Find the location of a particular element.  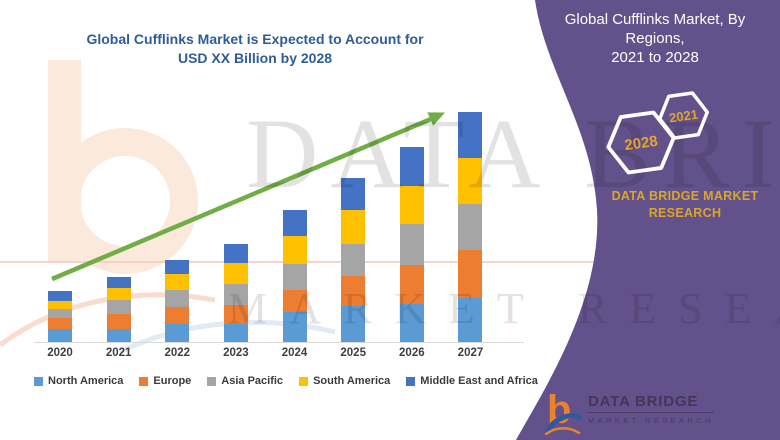

panel-heading-line2: 2021 to 2028 is located at coordinates (655, 57).